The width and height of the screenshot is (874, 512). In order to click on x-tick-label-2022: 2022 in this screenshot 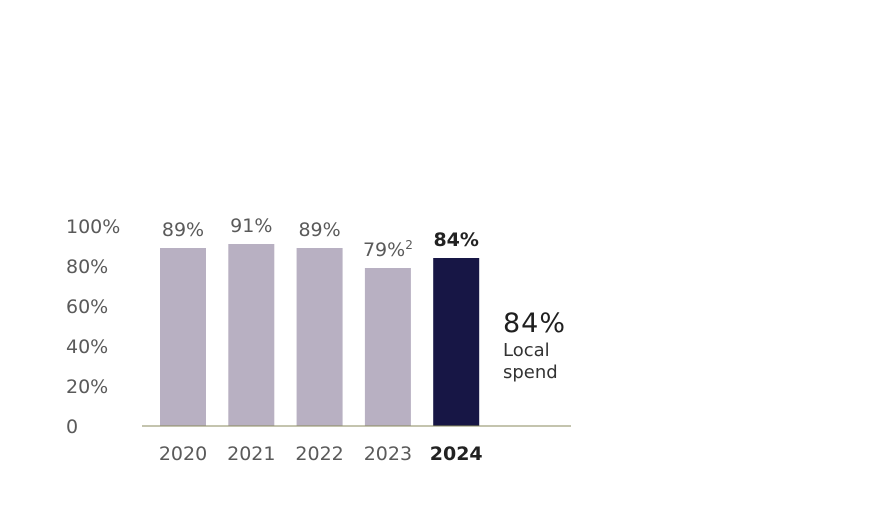, I will do `click(319, 454)`.